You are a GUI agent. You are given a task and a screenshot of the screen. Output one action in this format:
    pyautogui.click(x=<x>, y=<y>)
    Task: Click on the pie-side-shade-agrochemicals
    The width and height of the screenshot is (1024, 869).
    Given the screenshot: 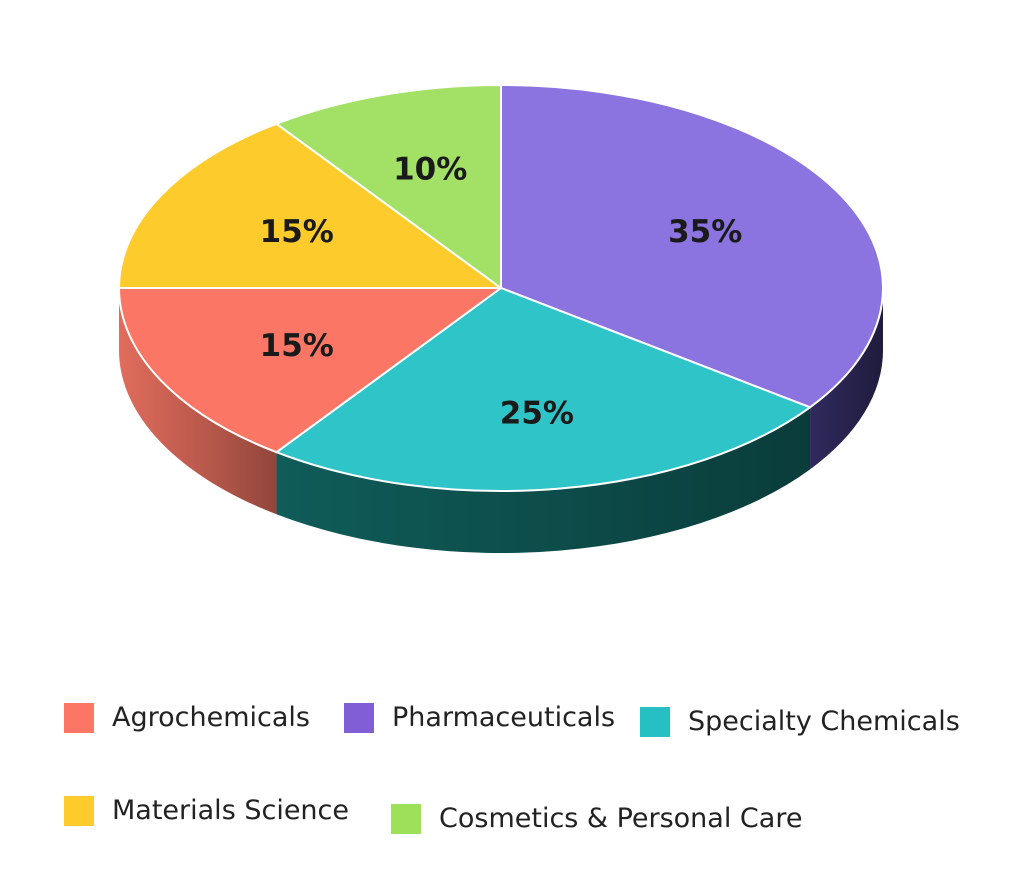 What is the action you would take?
    pyautogui.click(x=198, y=401)
    